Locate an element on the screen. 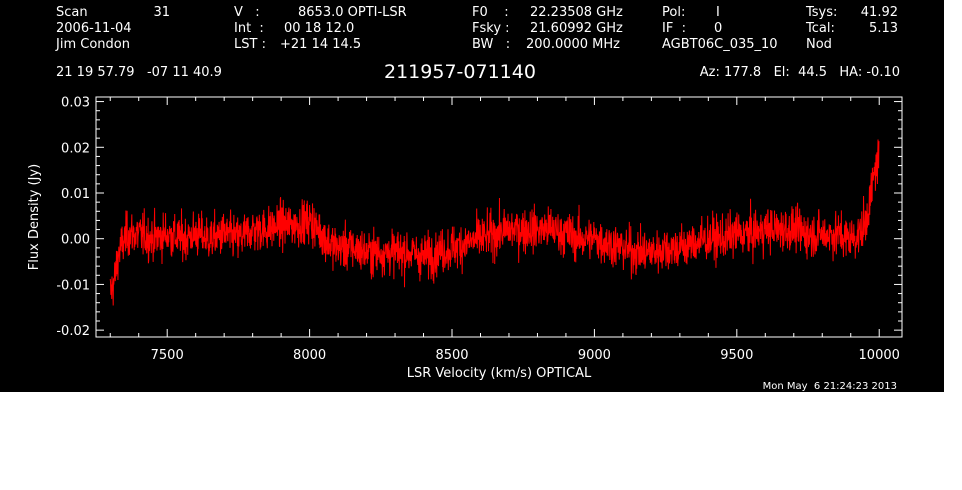 Image resolution: width=962 pixels, height=490 pixels. scan-label: Scan is located at coordinates (72, 12).